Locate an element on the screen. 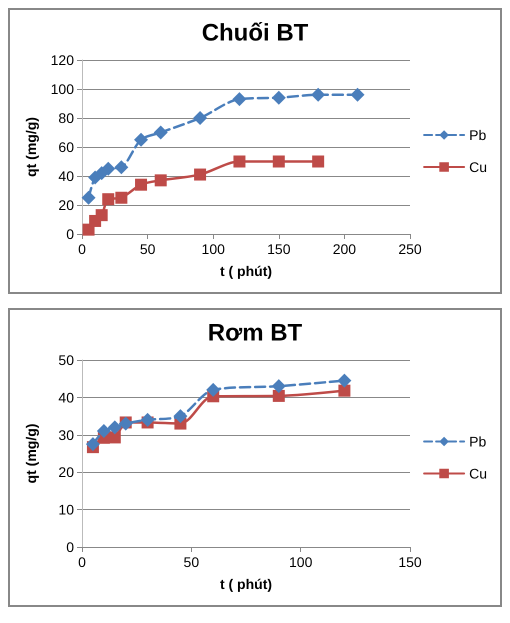  y-tick-label: 10 is located at coordinates (66, 510).